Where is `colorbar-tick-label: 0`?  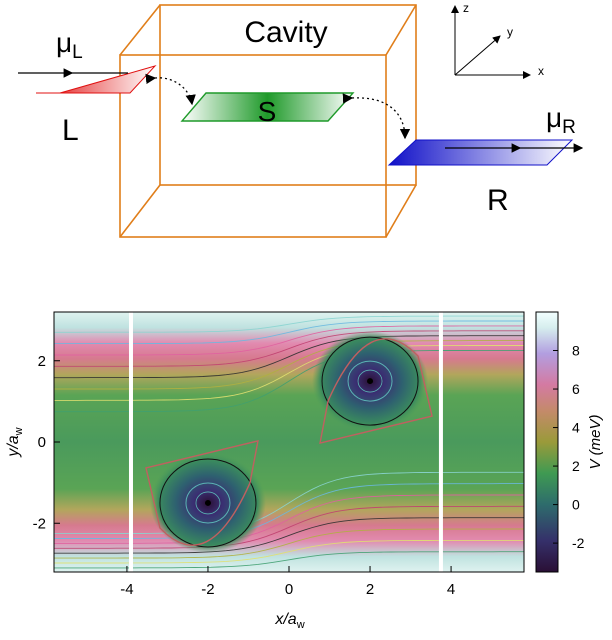
colorbar-tick-label: 0 is located at coordinates (576, 505).